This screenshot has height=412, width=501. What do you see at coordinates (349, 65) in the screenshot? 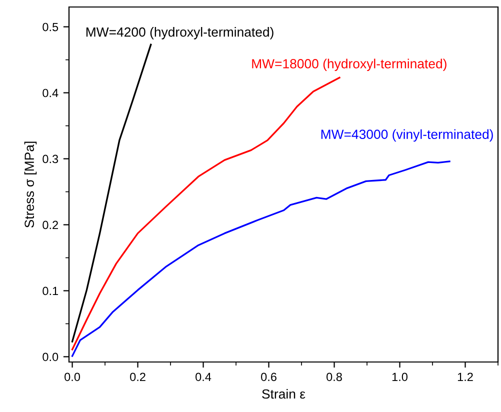
I see `series-label: MW=18000 (hydroxyl-terminated)` at bounding box center [349, 65].